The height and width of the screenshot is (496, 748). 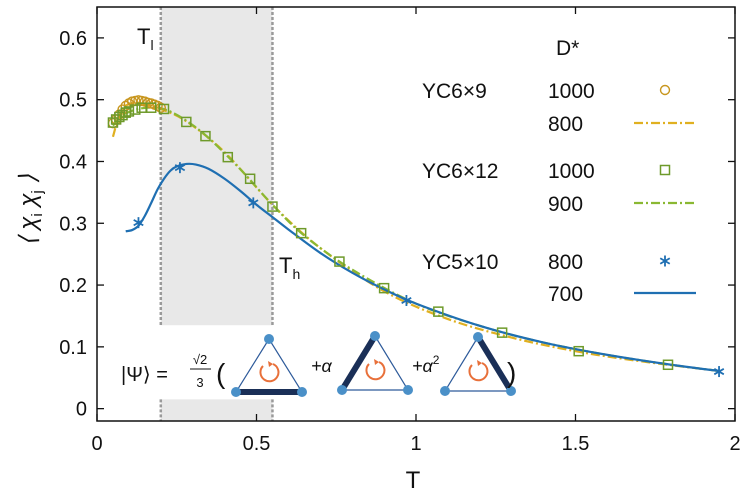 I want to click on formula-term2: +α, so click(x=322, y=366).